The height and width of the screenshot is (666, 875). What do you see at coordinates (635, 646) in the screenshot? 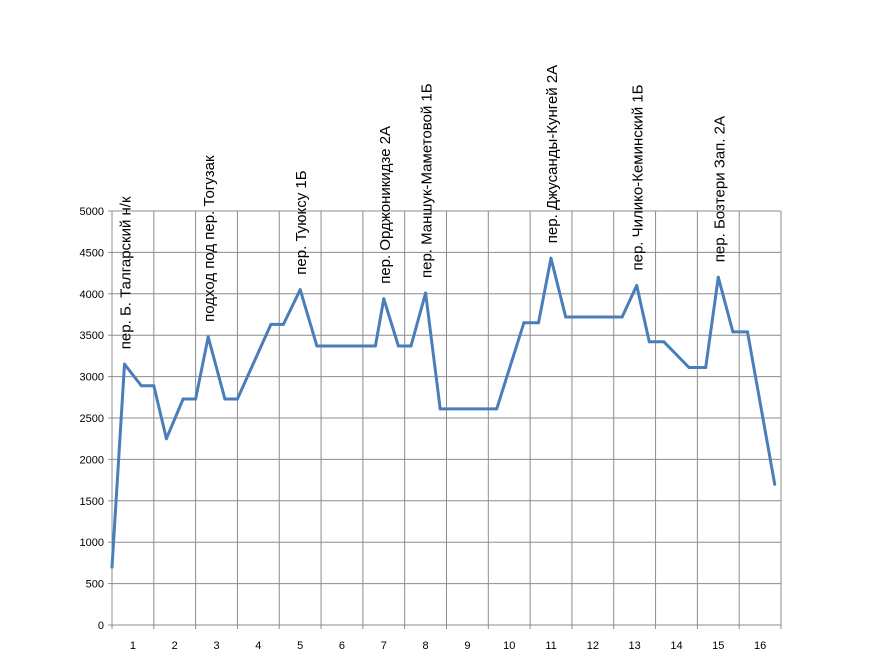
I see `x-tick-label: 13` at bounding box center [635, 646].